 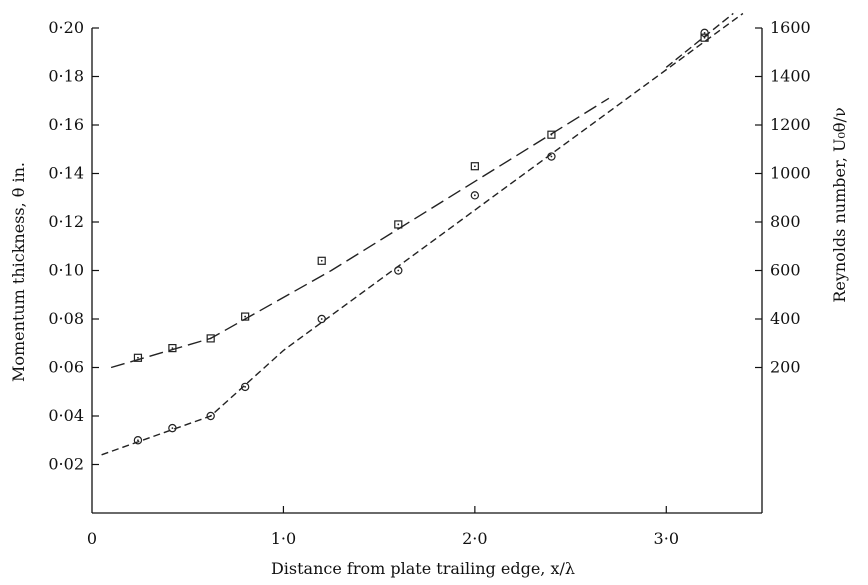 What do you see at coordinates (66, 464) in the screenshot?
I see `y-left-tick-label: 0·02` at bounding box center [66, 464].